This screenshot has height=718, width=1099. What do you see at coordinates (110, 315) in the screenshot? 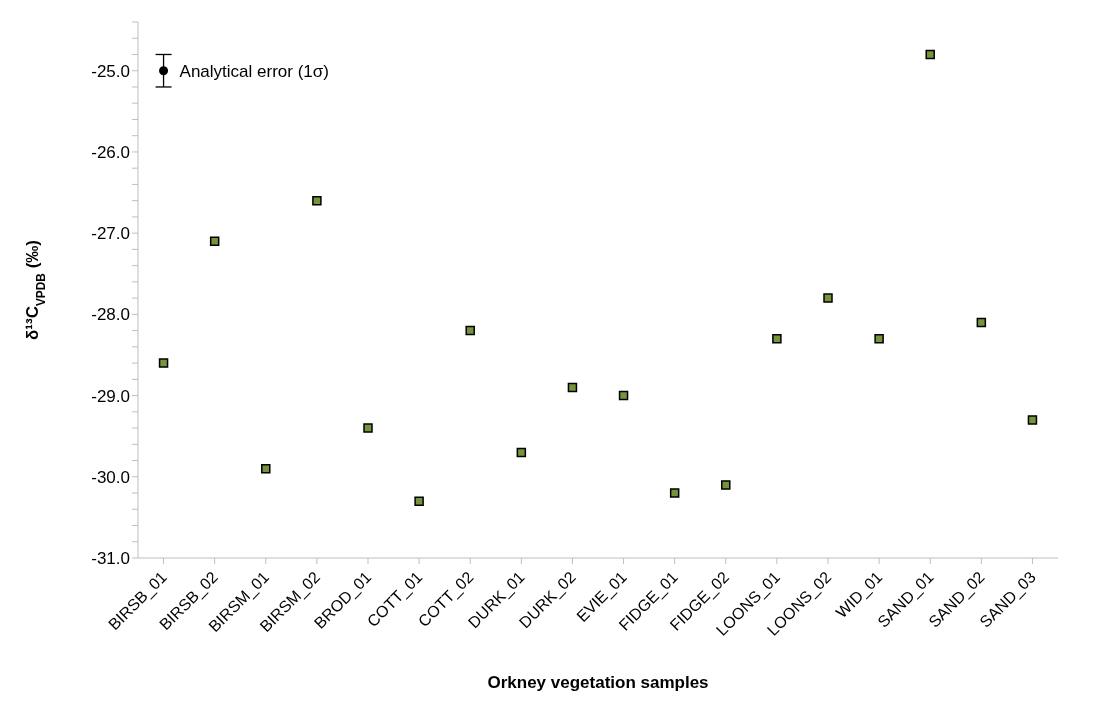
I see `y-tick-label: -28.0` at bounding box center [110, 315].